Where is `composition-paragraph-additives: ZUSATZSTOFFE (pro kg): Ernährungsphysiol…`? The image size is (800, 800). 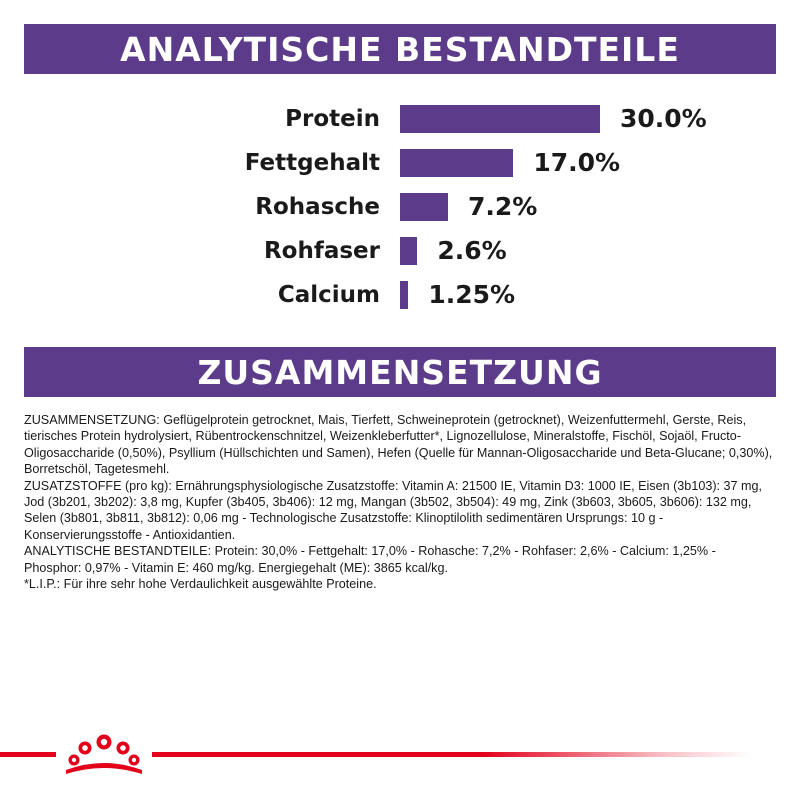 composition-paragraph-additives: ZUSATZSTOFFE (pro kg): Ernährungsphysiol… is located at coordinates (393, 510).